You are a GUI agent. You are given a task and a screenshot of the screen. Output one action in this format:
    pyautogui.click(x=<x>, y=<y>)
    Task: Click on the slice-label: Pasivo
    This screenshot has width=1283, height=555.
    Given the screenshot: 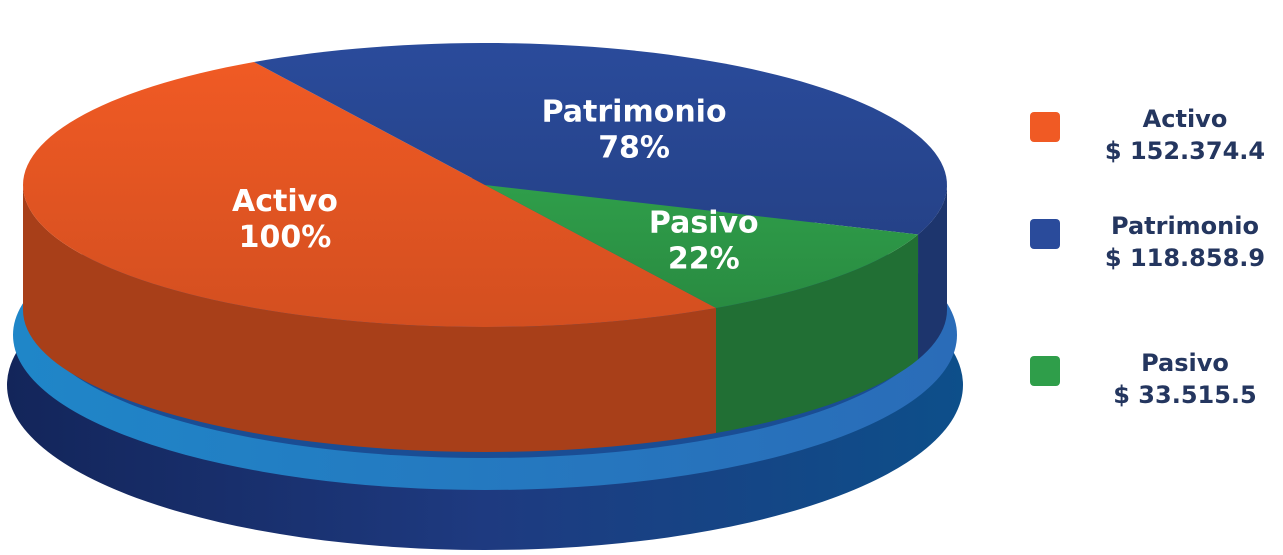 What is the action you would take?
    pyautogui.click(x=704, y=222)
    